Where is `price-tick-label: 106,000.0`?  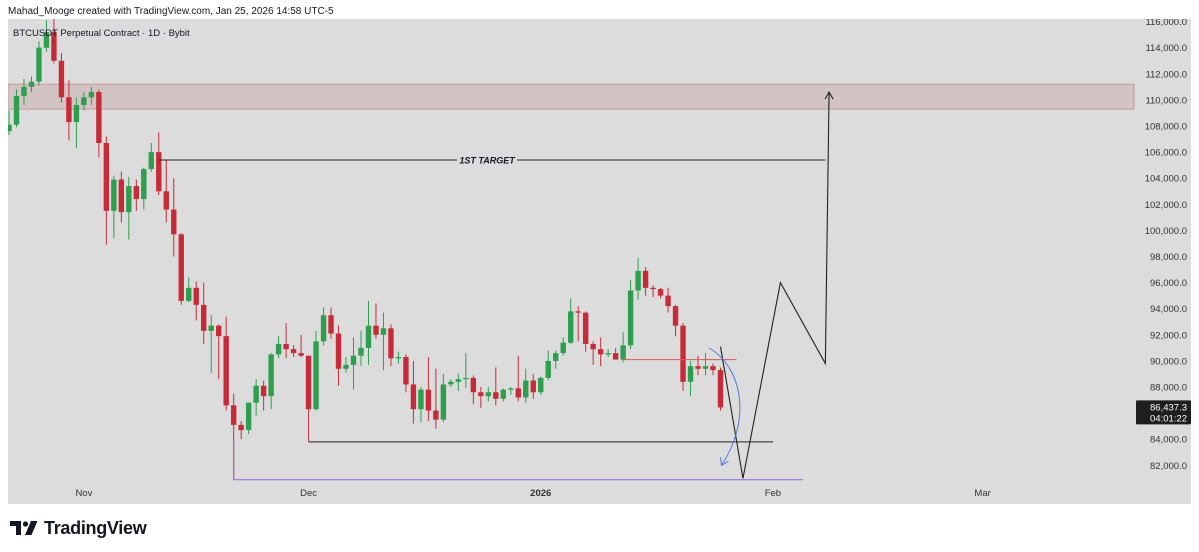
price-tick-label: 106,000.0 is located at coordinates (1166, 153).